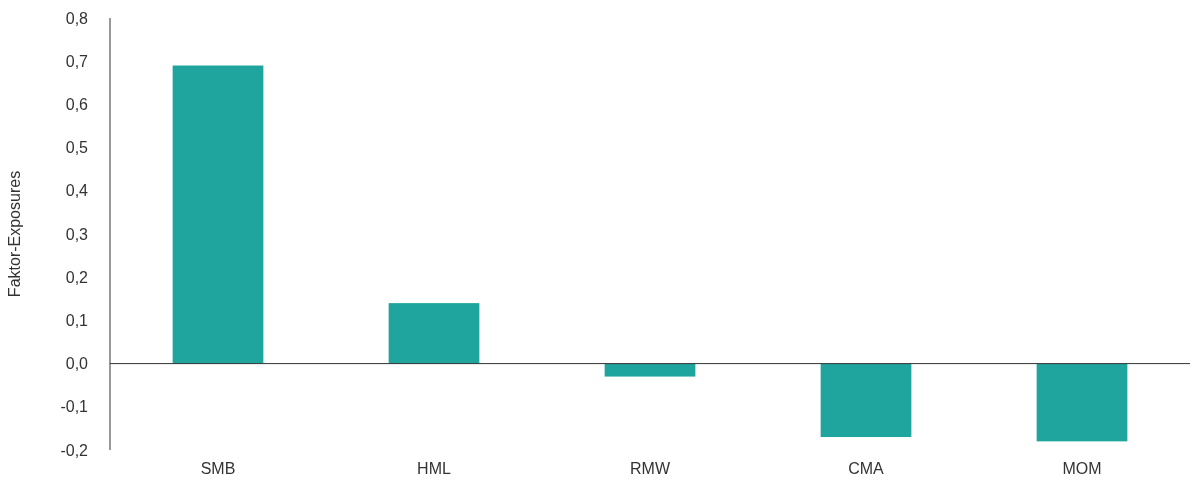  Describe the element at coordinates (74, 450) in the screenshot. I see `y-tick-label: -0,2` at that location.